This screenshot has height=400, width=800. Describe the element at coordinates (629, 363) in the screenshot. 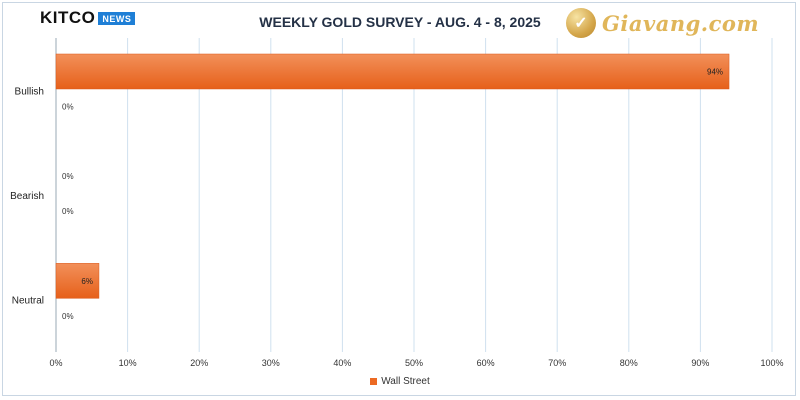

I see `x-tick-label: 80%` at that location.